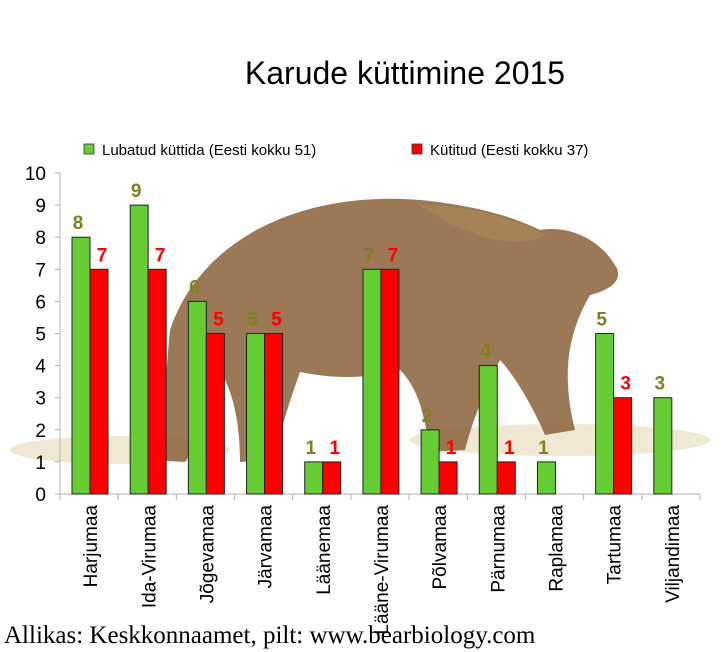  Describe the element at coordinates (498, 549) in the screenshot. I see `x-tick-label: Pärnumaa` at that location.